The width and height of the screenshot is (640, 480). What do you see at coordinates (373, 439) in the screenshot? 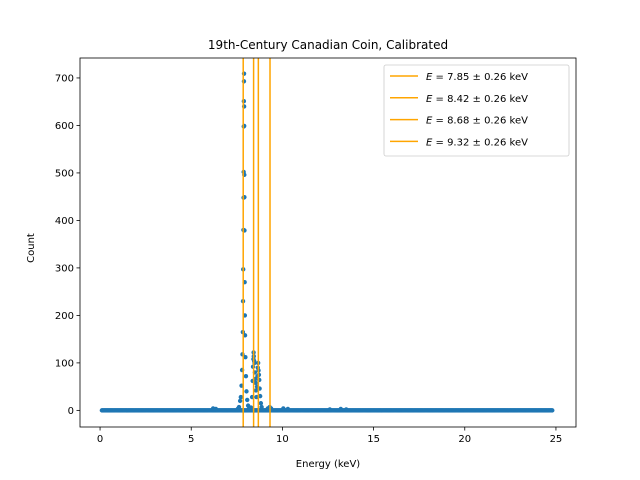
I see `x-tick-label: 15` at bounding box center [373, 439].